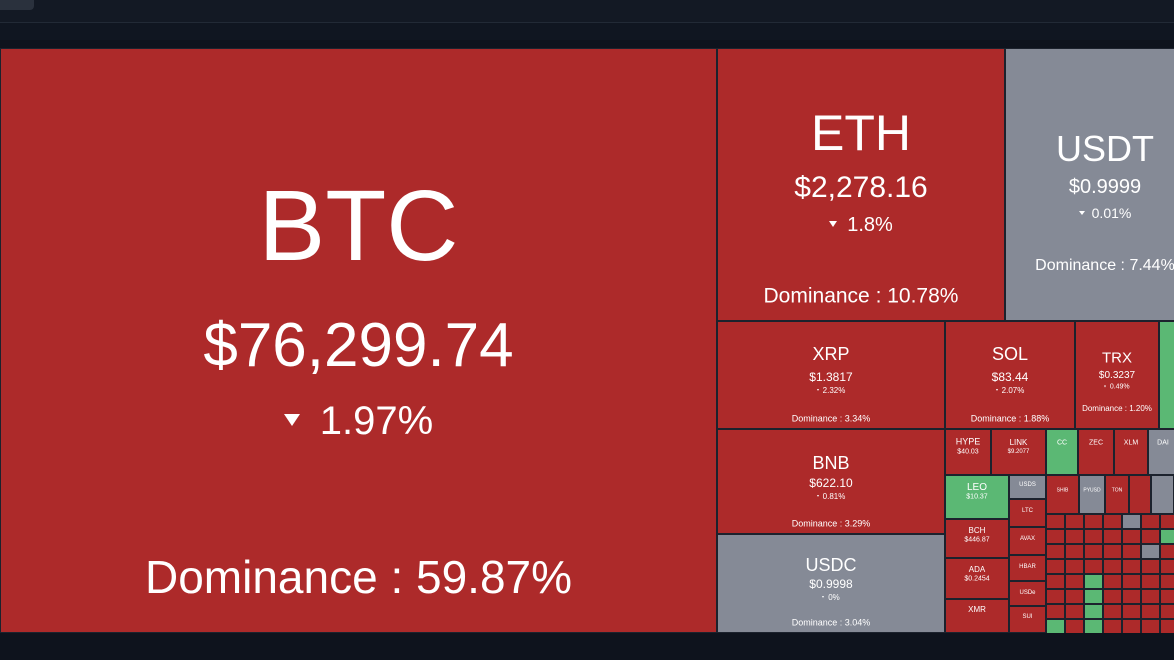 The width and height of the screenshot is (1174, 660). I want to click on tile: USDC $0.9998 0% Dominance : 3.04%, so click(831, 583).